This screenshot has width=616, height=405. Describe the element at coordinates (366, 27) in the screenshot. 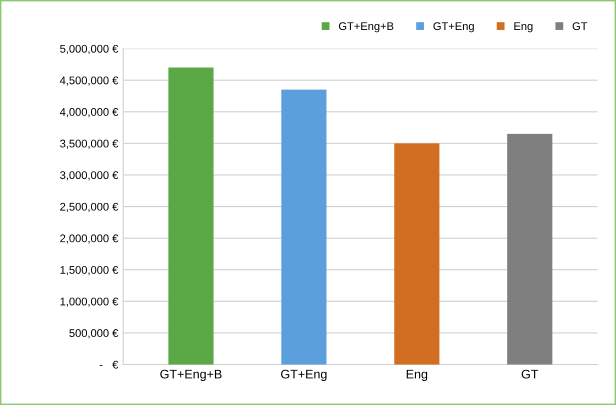

I see `legend-label: GT+Eng+B` at that location.